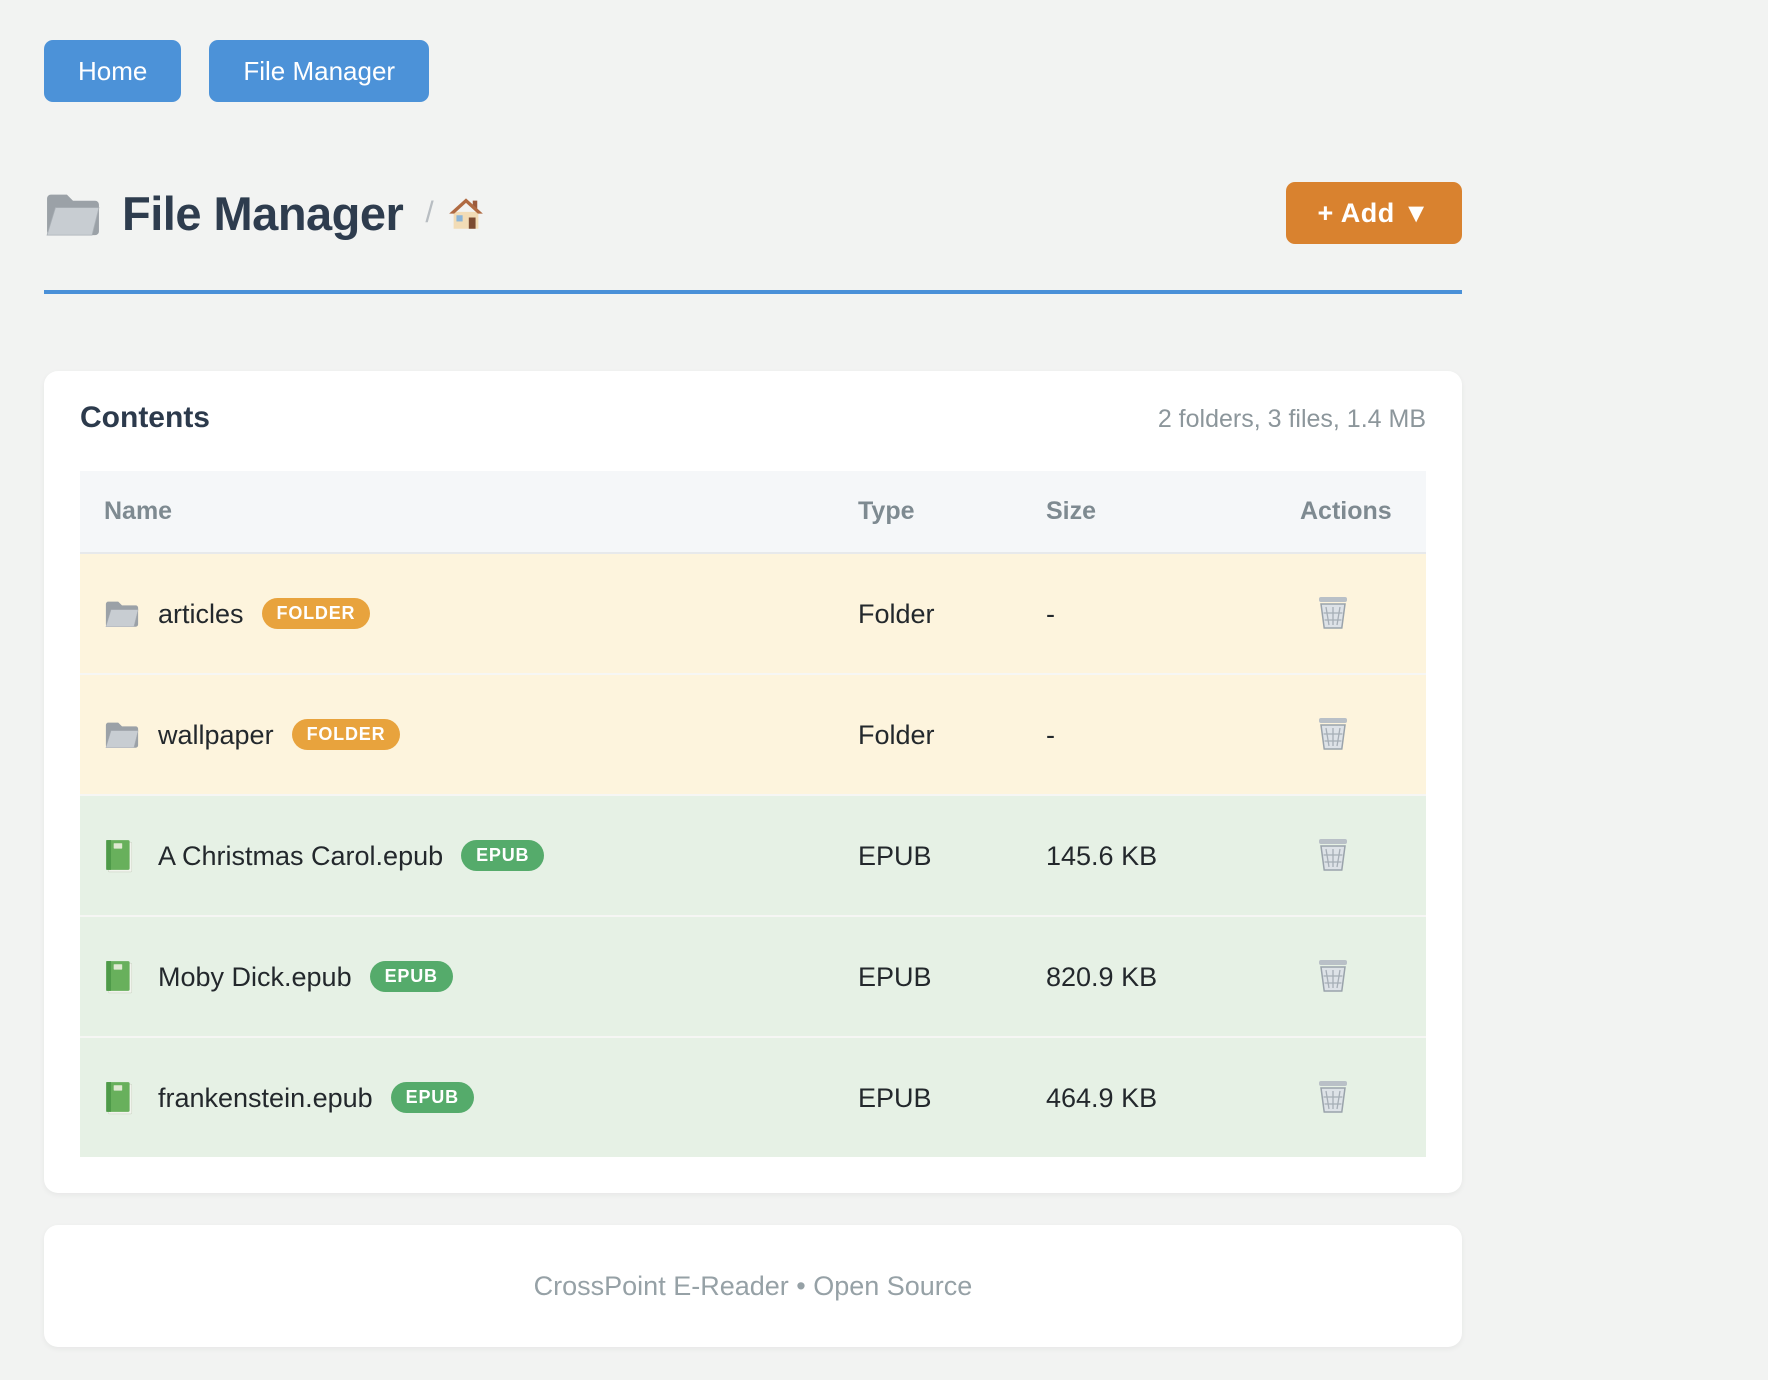  Describe the element at coordinates (301, 855) in the screenshot. I see `file-name: A Christmas Carol.epub` at that location.